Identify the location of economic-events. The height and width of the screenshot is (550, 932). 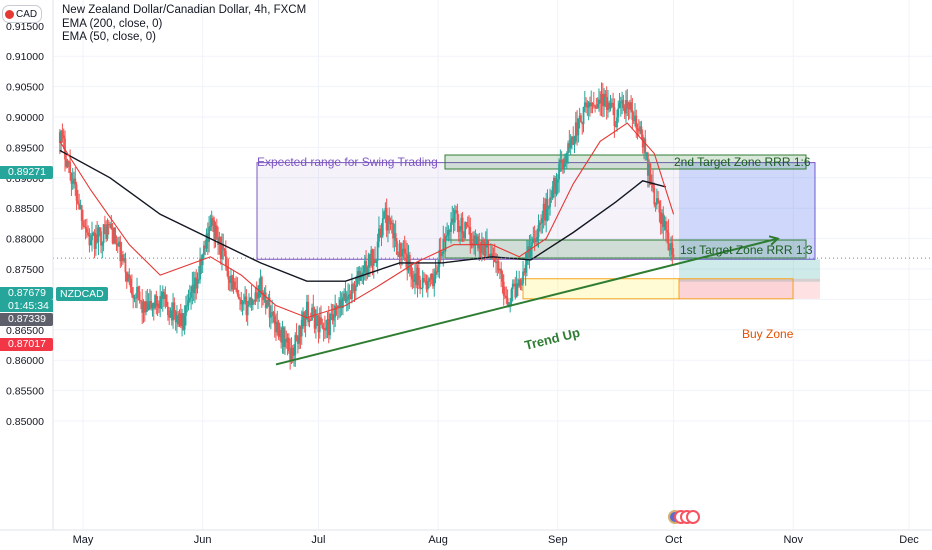
(684, 517).